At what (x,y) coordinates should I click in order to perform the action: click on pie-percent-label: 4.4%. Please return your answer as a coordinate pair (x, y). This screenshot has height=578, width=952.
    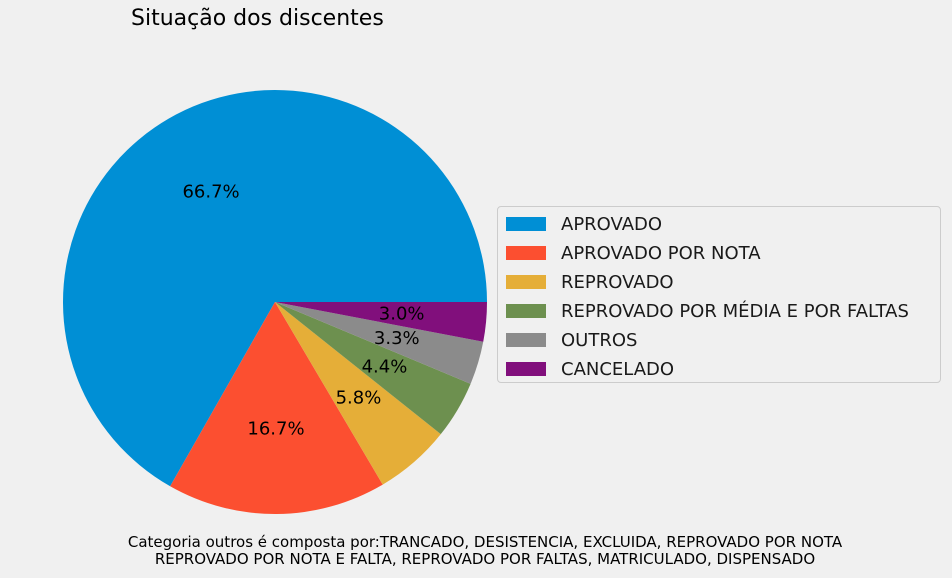
    Looking at the image, I should click on (385, 366).